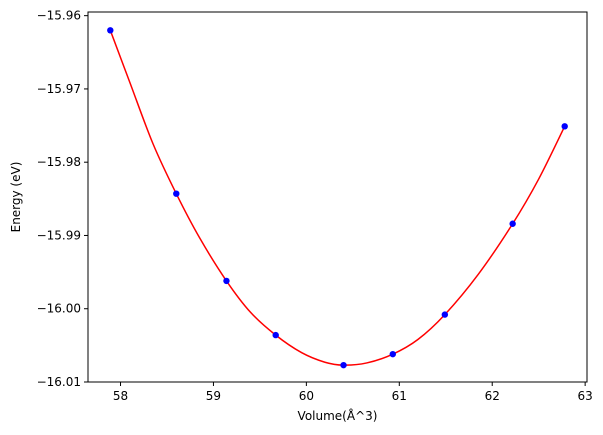 The image size is (603, 435). I want to click on y-tick-label: −16.01, so click(59, 382).